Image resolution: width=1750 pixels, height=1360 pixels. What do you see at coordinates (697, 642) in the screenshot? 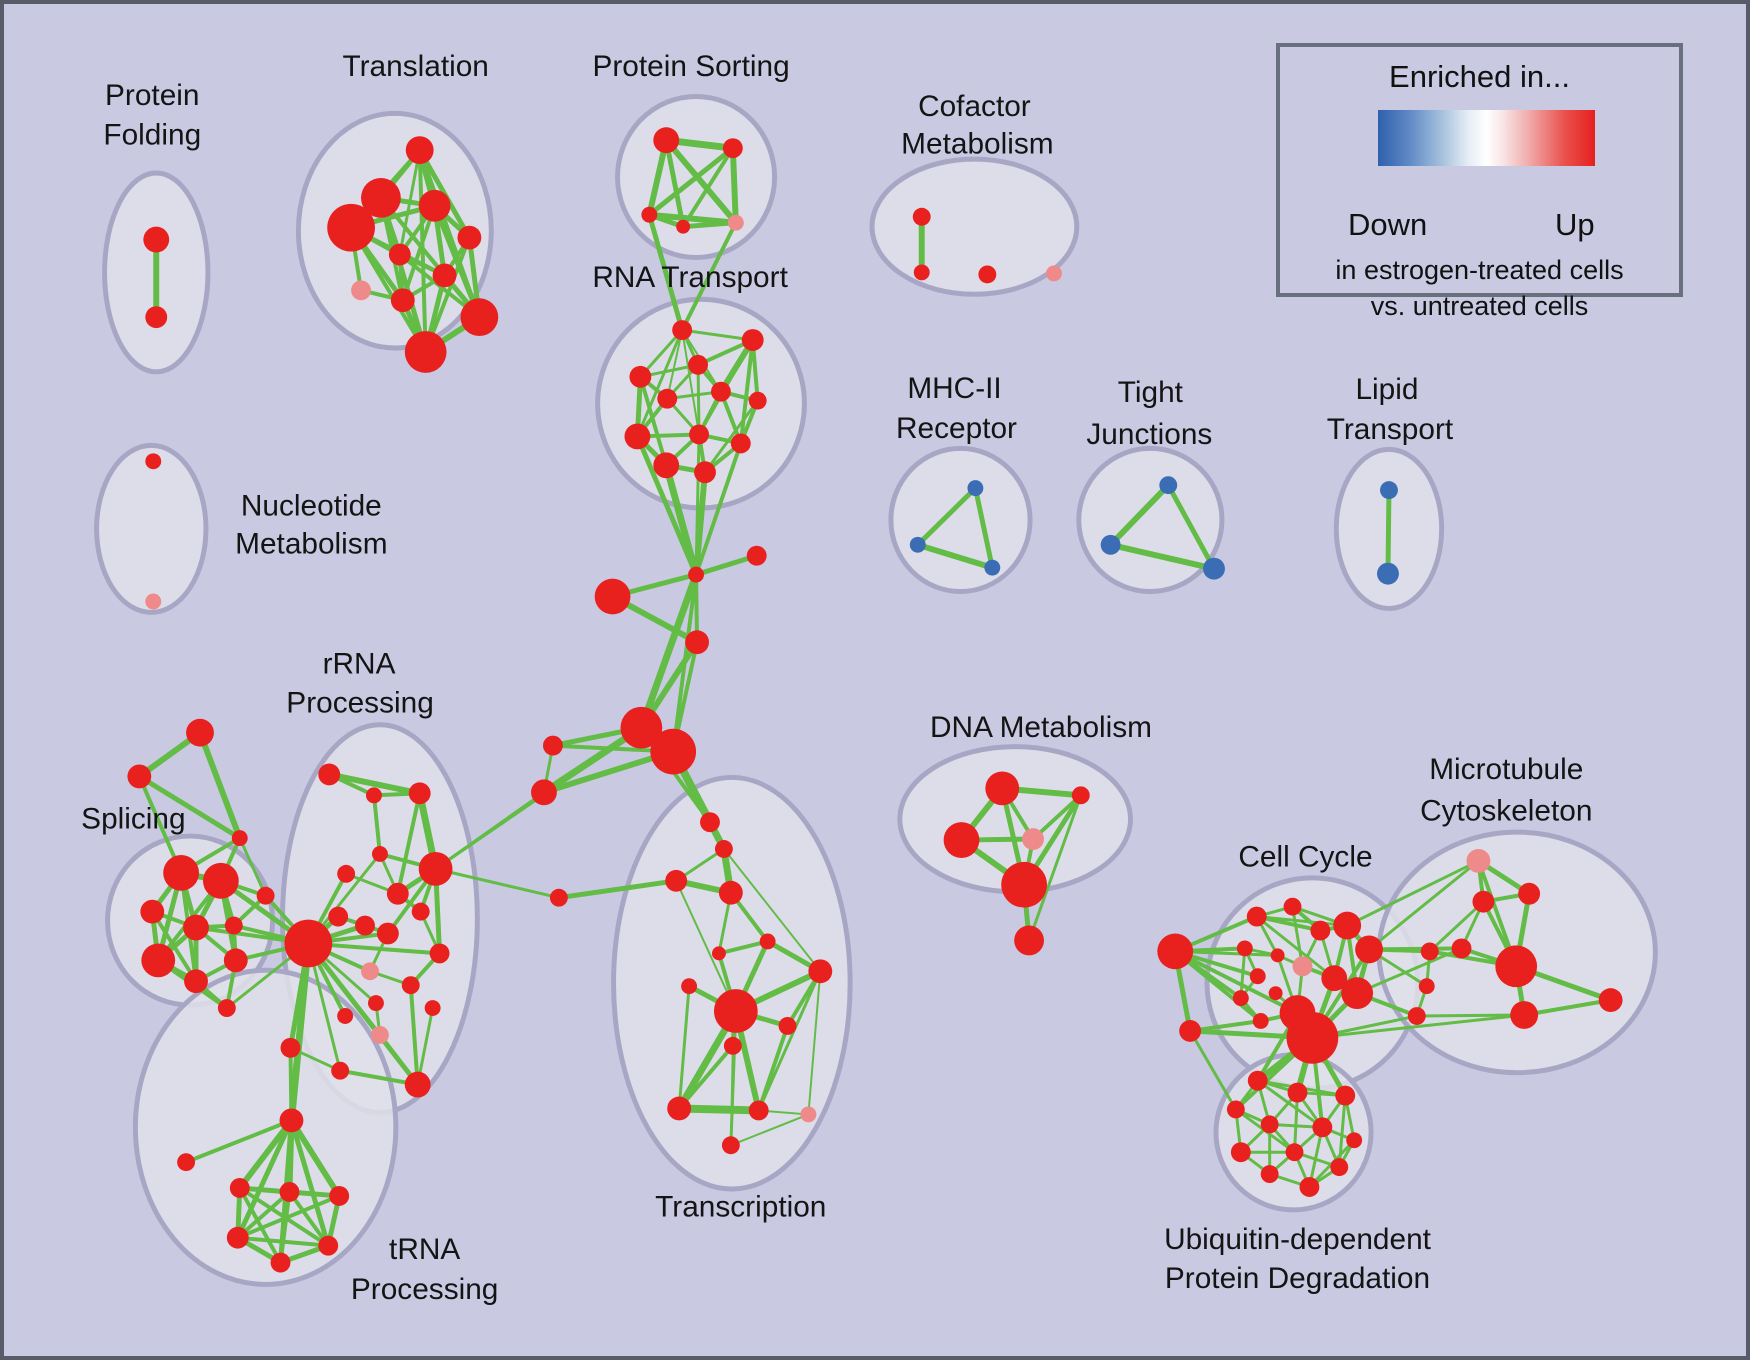
I see `network-node-cn3` at bounding box center [697, 642].